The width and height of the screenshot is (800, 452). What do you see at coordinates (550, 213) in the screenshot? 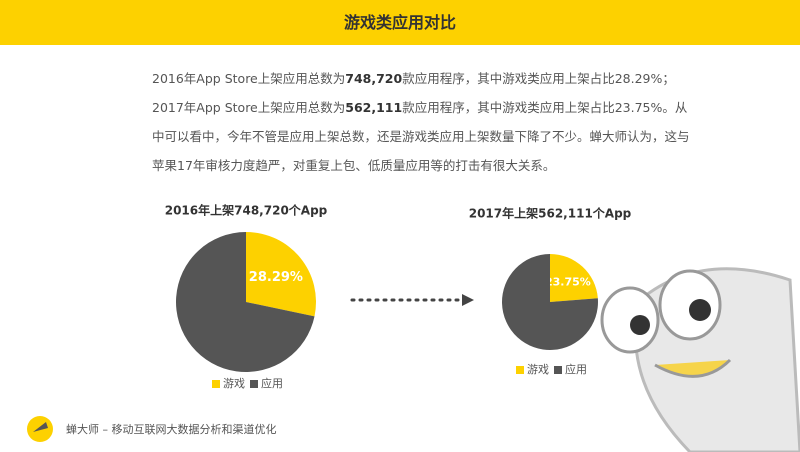
I see `chart-title: 2017年上架562,111个App` at bounding box center [550, 213].